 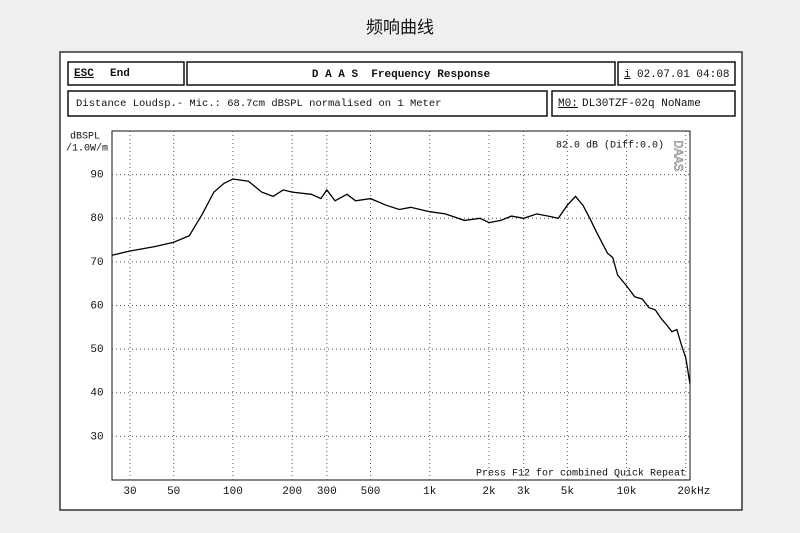 I want to click on x-tick-label: 30, so click(x=129, y=492).